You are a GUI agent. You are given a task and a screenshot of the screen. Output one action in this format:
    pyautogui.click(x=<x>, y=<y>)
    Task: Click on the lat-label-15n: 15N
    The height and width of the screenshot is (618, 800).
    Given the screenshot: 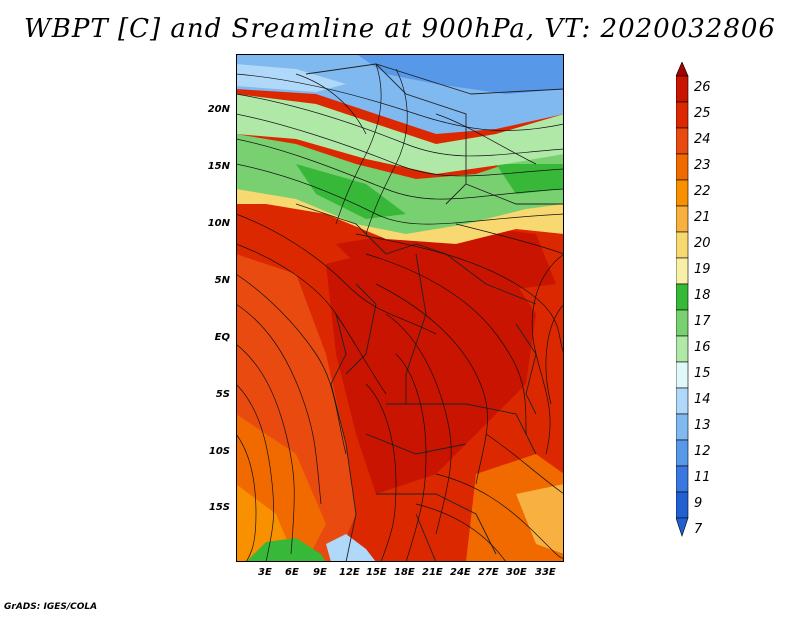 What is the action you would take?
    pyautogui.click(x=218, y=166)
    